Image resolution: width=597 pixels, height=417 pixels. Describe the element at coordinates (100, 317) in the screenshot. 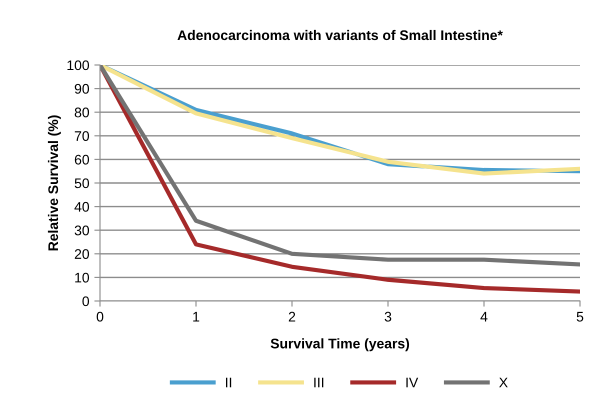

I see `x-tick-label: 0` at that location.